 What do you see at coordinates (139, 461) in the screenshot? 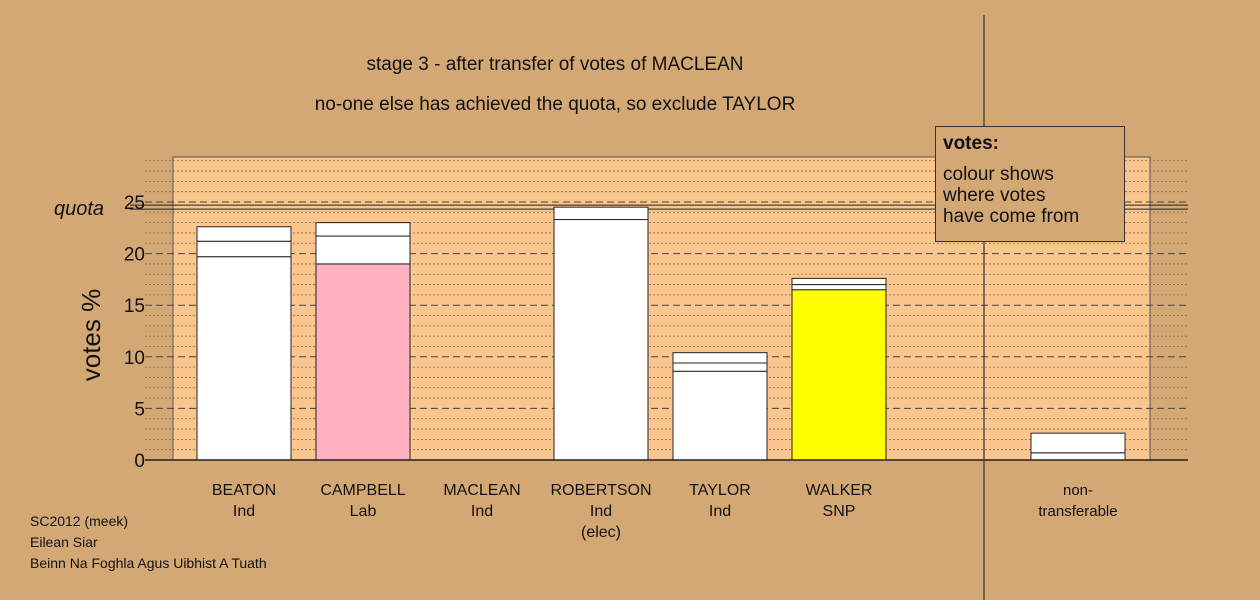
I see `y-tick-label: 0` at bounding box center [139, 461].